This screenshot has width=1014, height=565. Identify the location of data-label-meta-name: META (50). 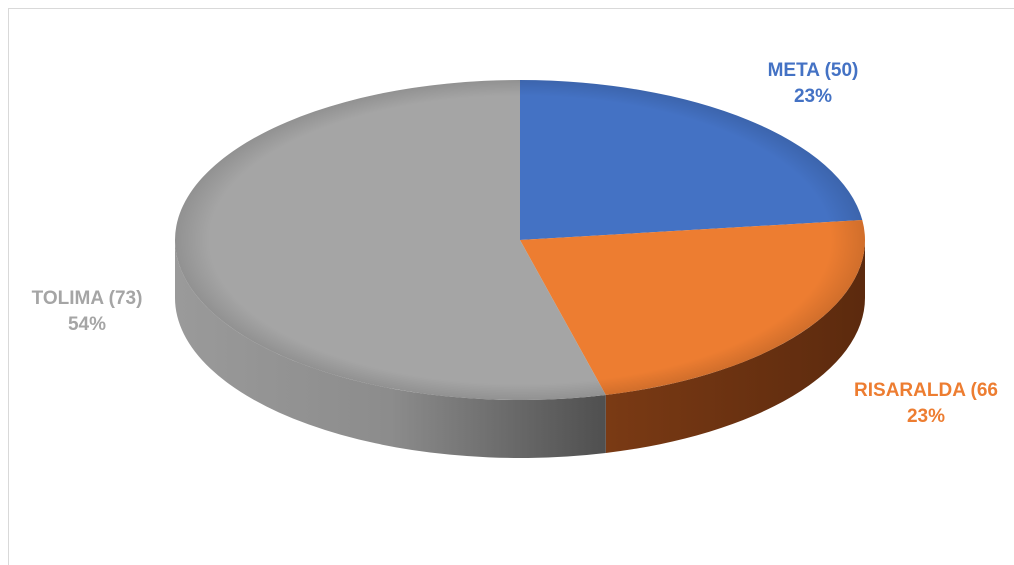
(813, 70).